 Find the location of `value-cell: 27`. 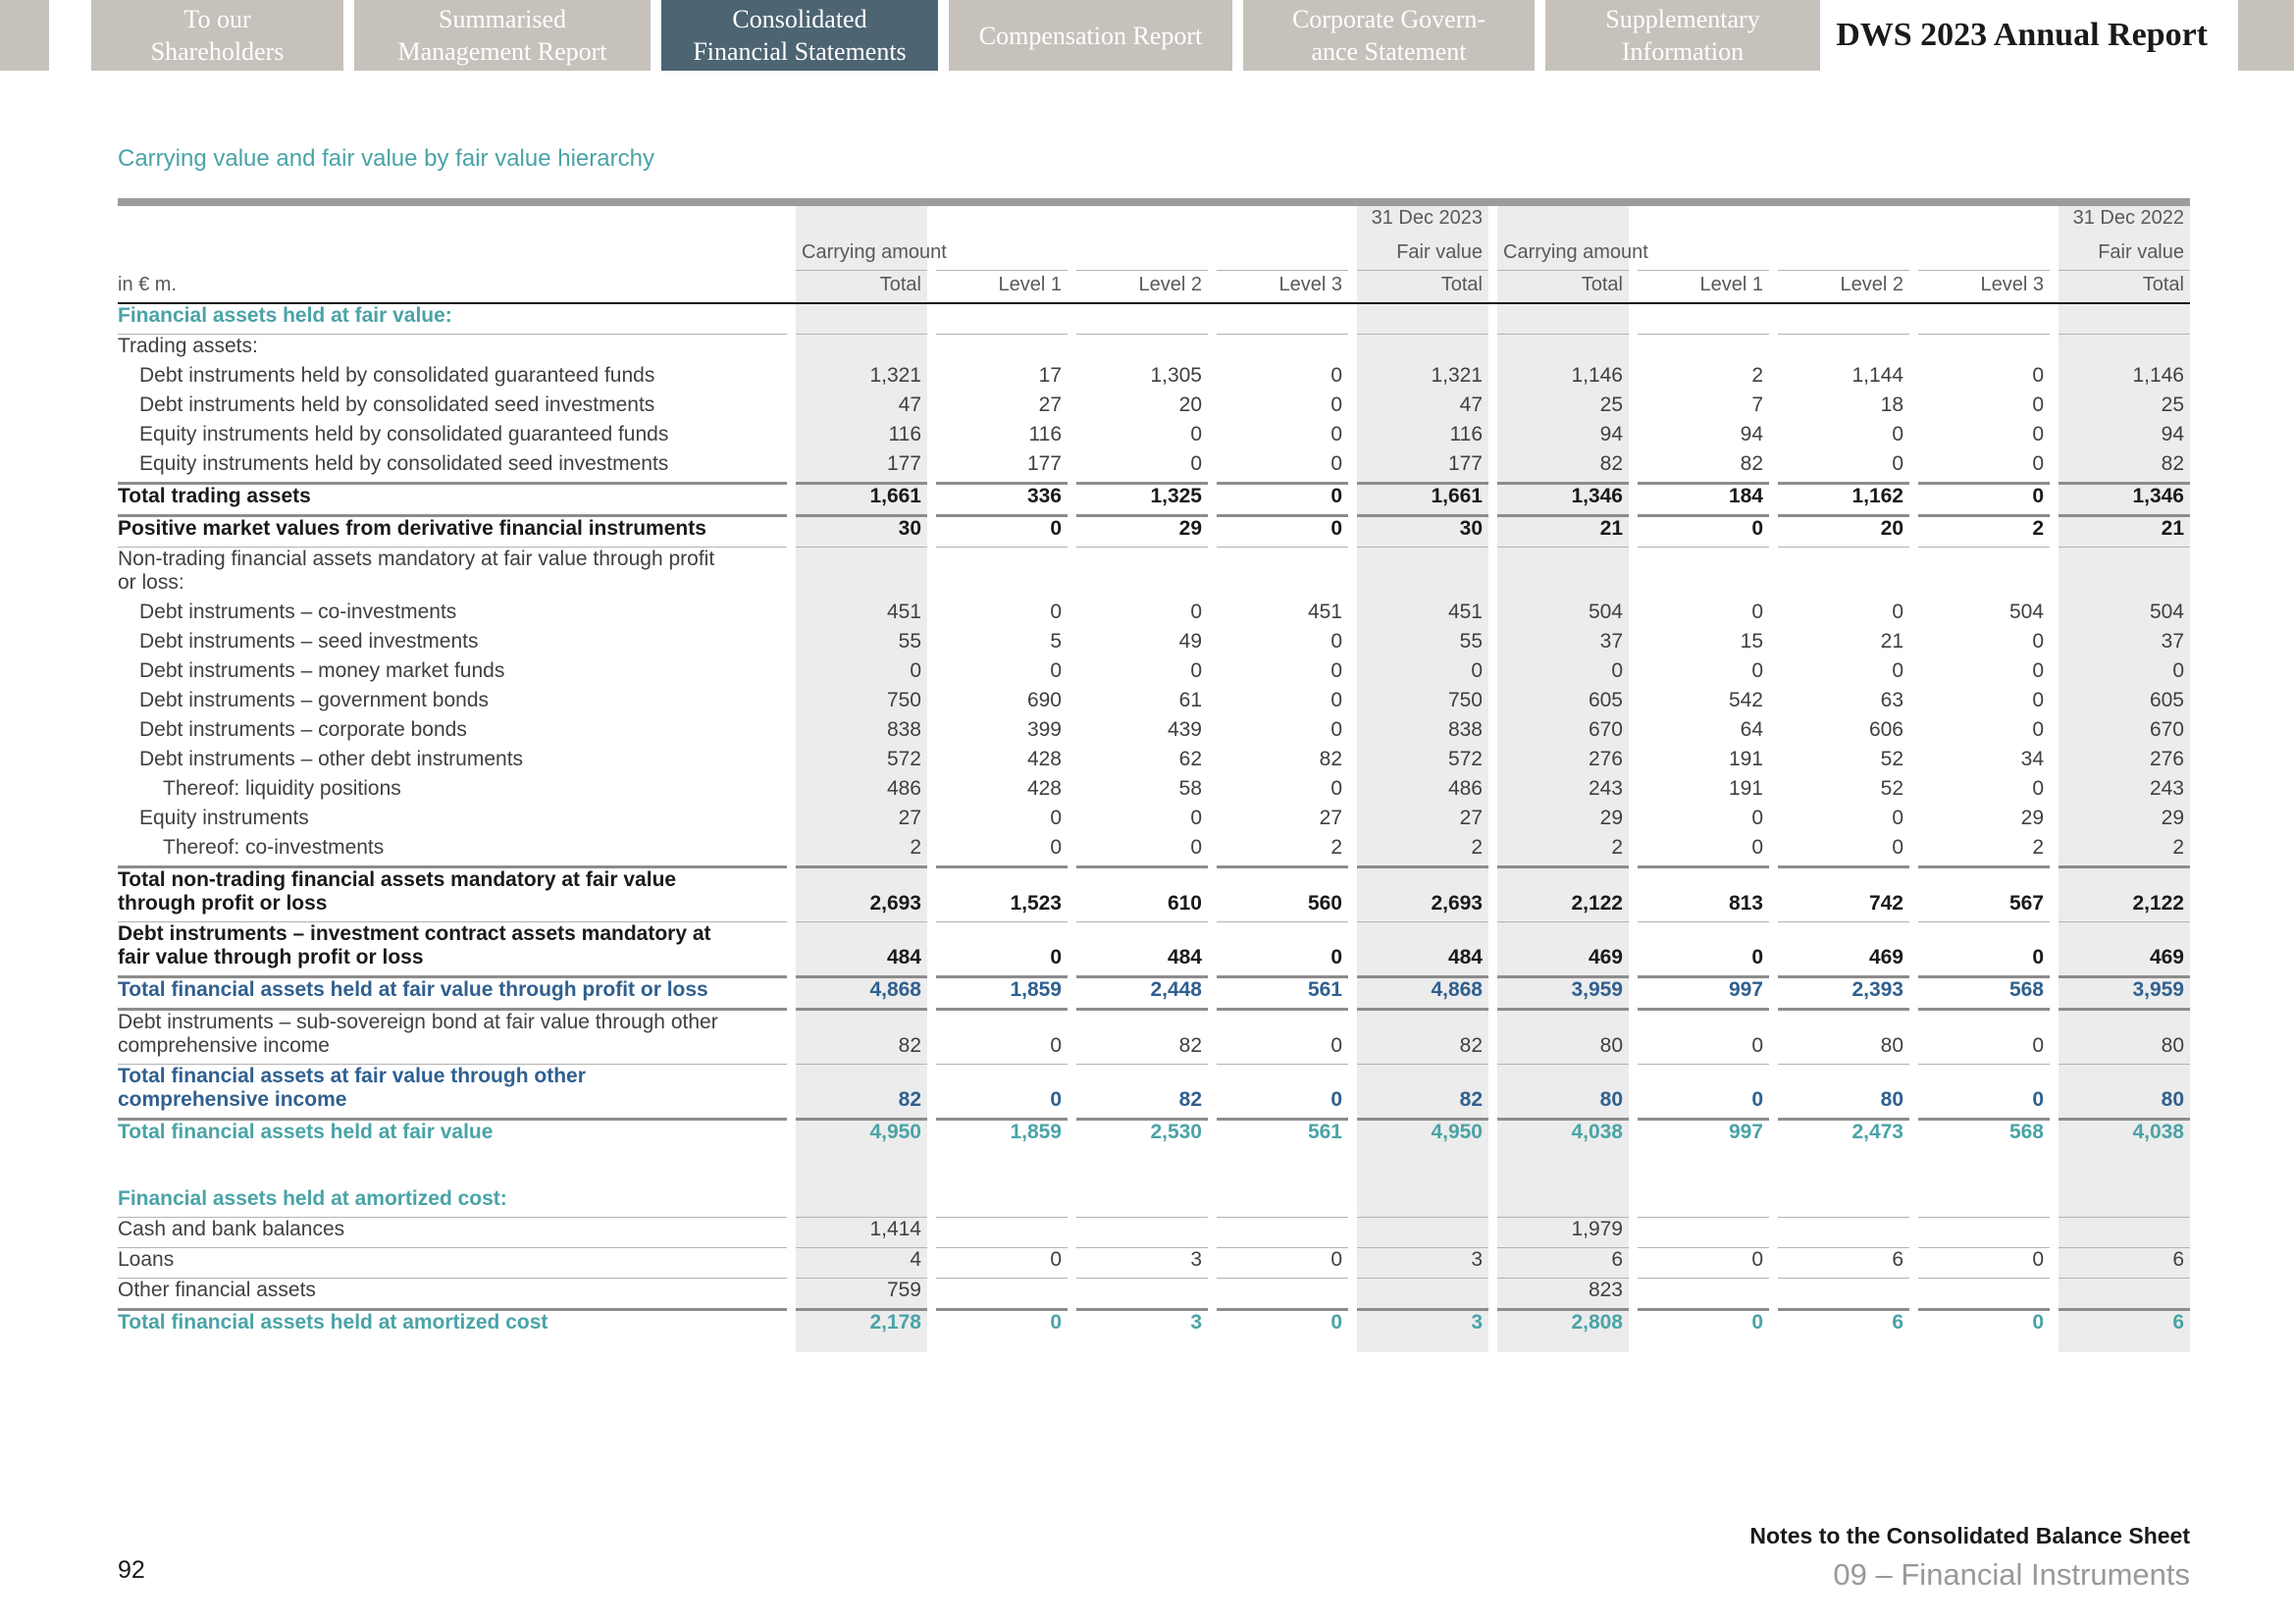

value-cell: 27 is located at coordinates (1330, 818).